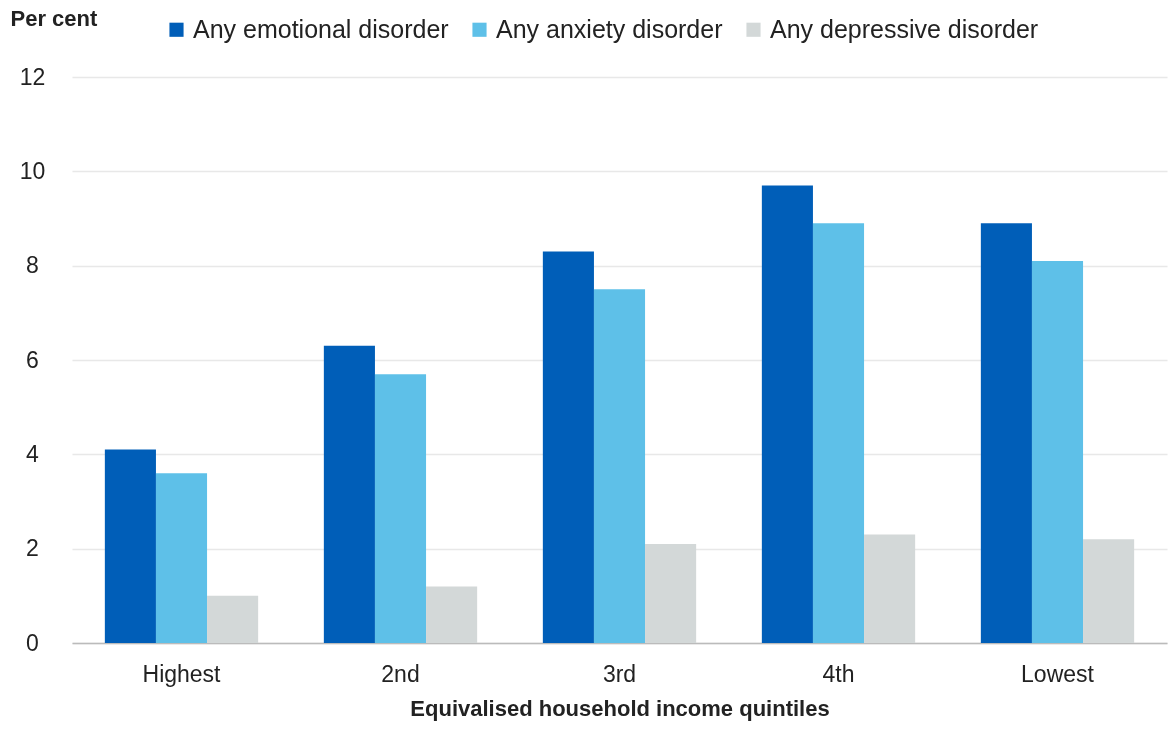 Image resolution: width=1168 pixels, height=731 pixels. What do you see at coordinates (321, 28) in the screenshot?
I see `legend-label: Any emotional disorder` at bounding box center [321, 28].